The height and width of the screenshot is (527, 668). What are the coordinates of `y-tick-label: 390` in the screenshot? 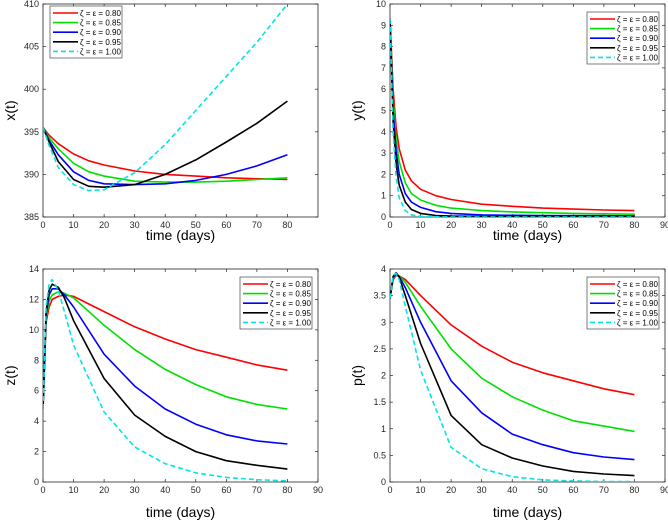 It's located at (31, 174).